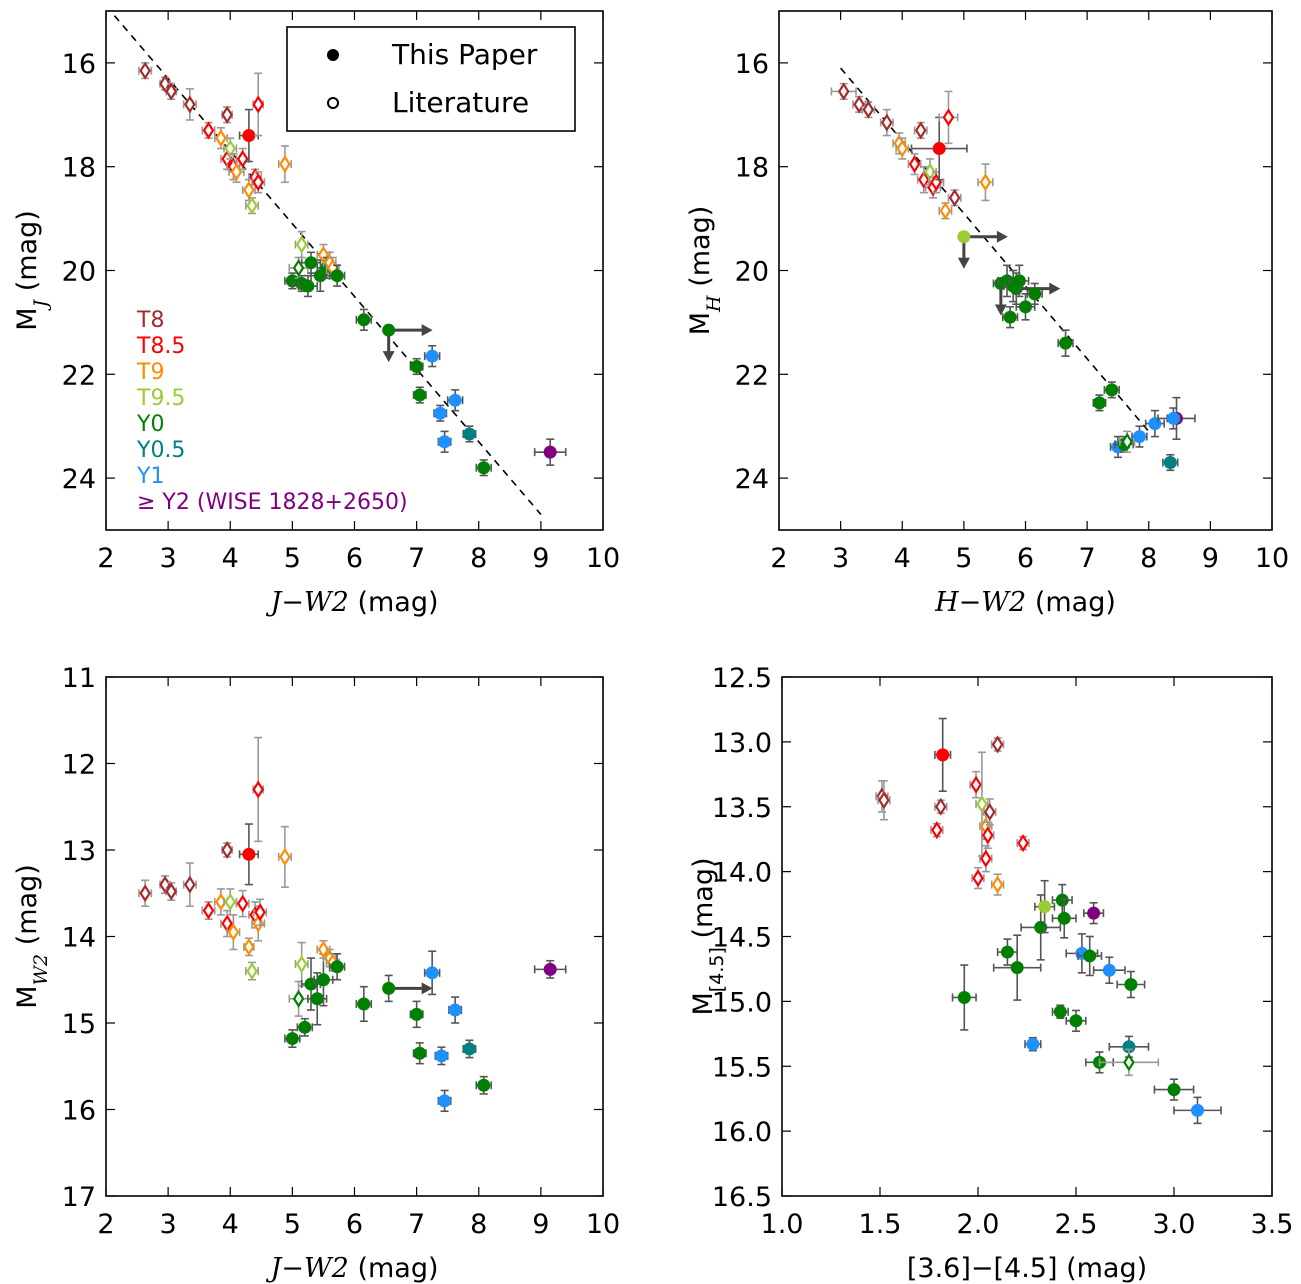 The width and height of the screenshot is (1301, 1284). I want to click on spt-label-y1: Y1, so click(150, 476).